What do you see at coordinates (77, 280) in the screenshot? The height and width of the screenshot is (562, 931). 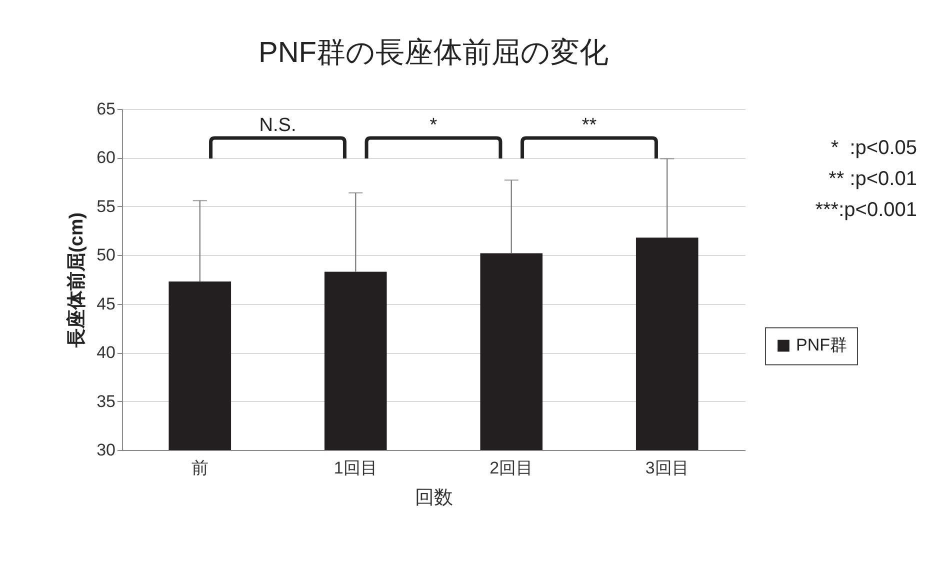 I see `y-axis-title: 長座体前屈(cm)` at bounding box center [77, 280].